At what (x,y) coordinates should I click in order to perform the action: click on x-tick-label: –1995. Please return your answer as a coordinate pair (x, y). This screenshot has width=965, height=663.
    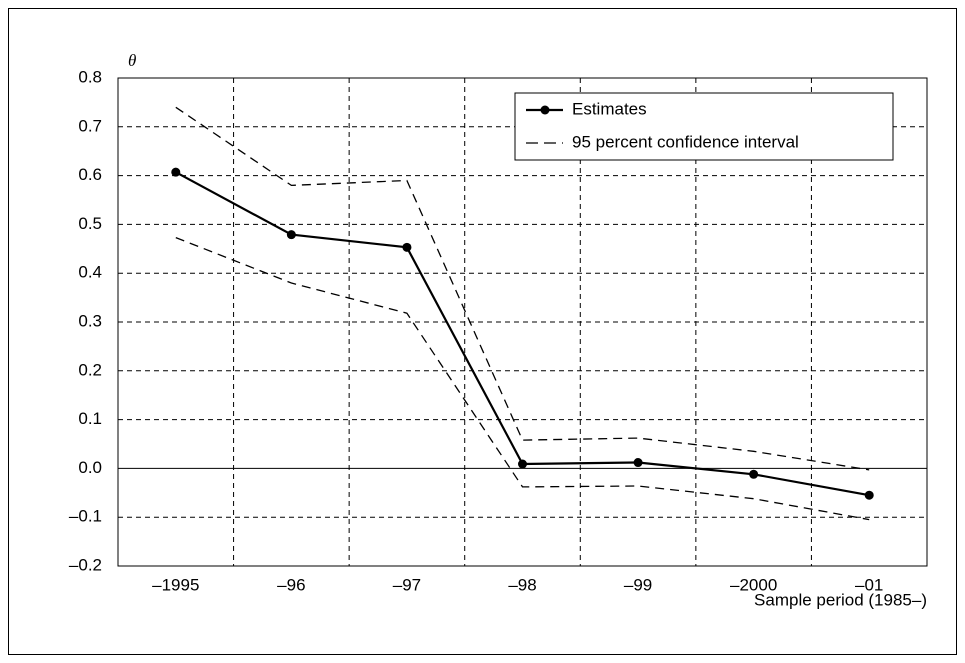
    Looking at the image, I should click on (175, 584).